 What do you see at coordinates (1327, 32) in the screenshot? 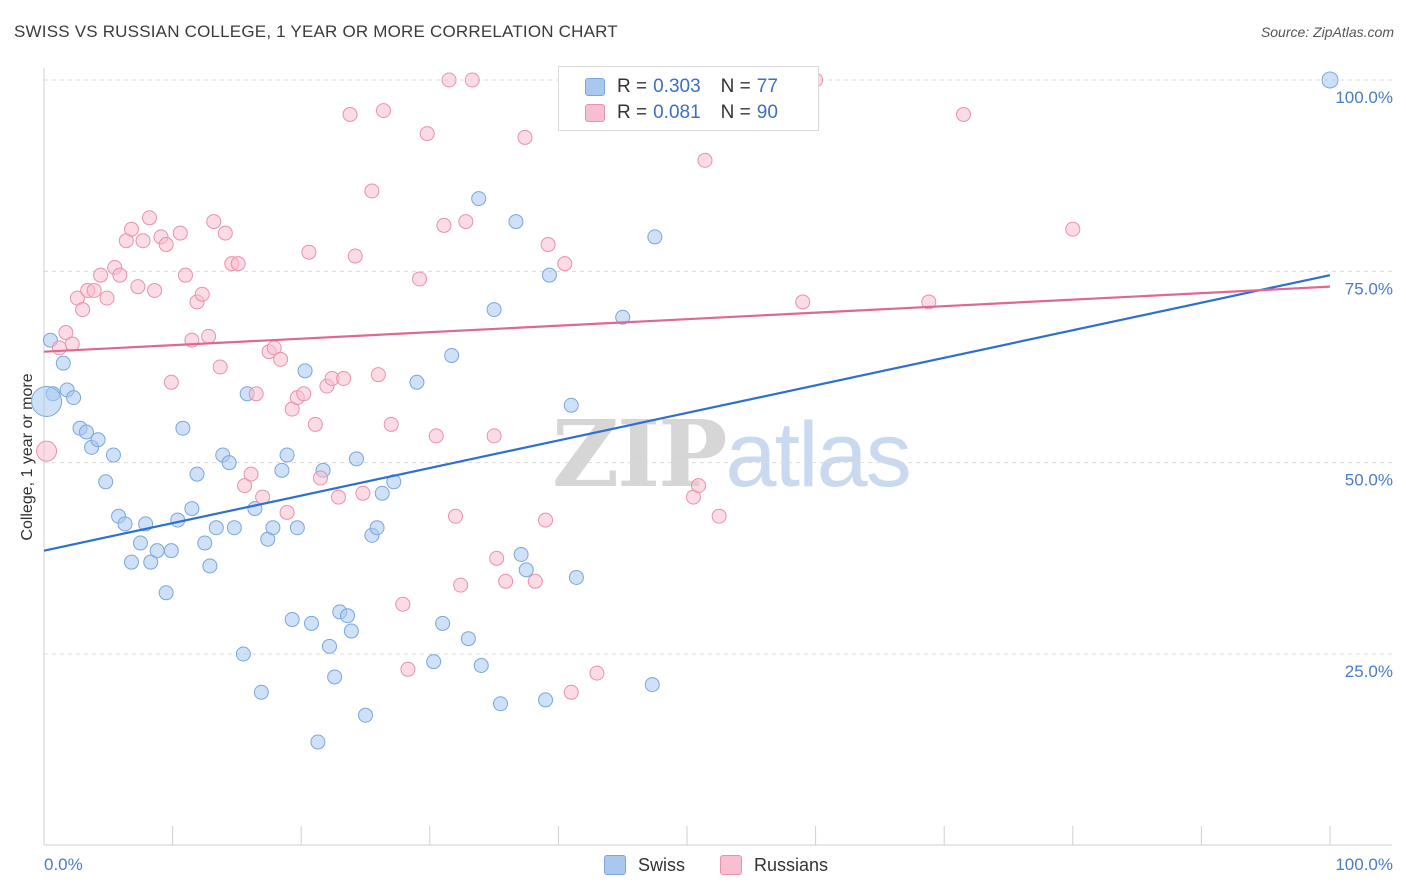
I see `chart-source: Source: ZipAtlas.com` at bounding box center [1327, 32].